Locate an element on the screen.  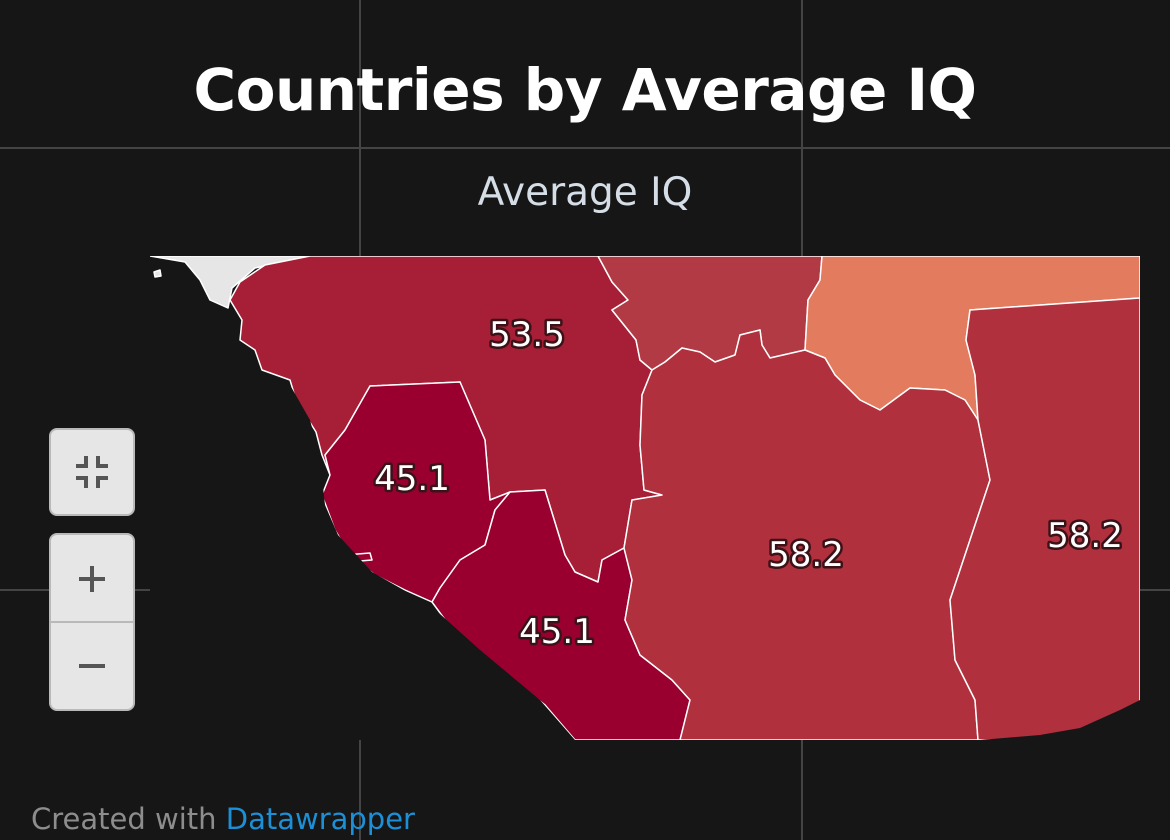
zoom-out-button is located at coordinates (92, 665).